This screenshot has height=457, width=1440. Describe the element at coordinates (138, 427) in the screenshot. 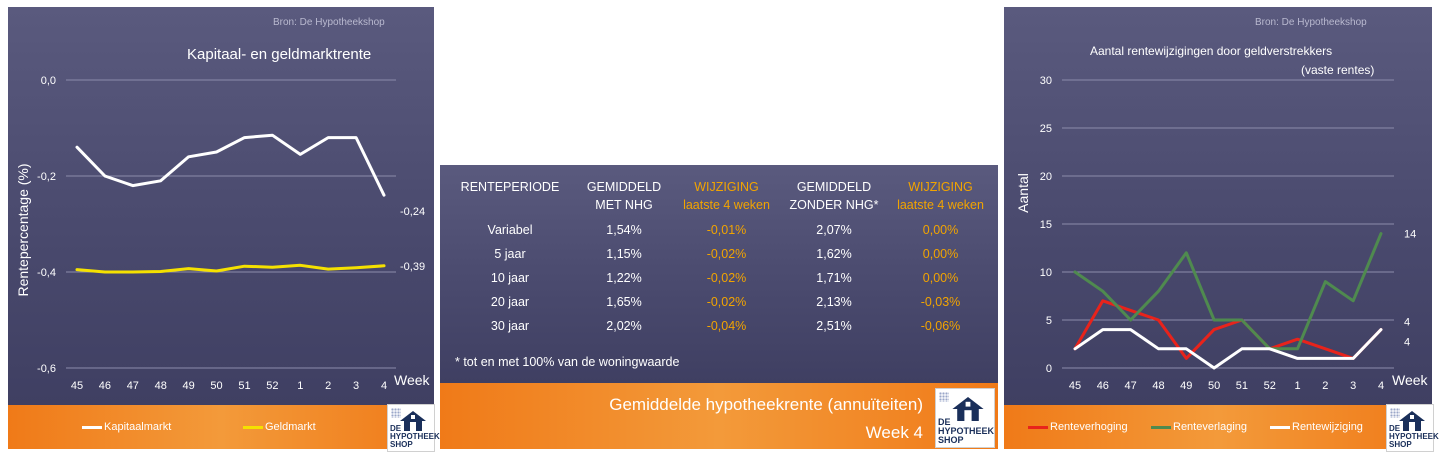

I see `legend-kapitaalmarkt-label: Kapitaalmarkt` at that location.